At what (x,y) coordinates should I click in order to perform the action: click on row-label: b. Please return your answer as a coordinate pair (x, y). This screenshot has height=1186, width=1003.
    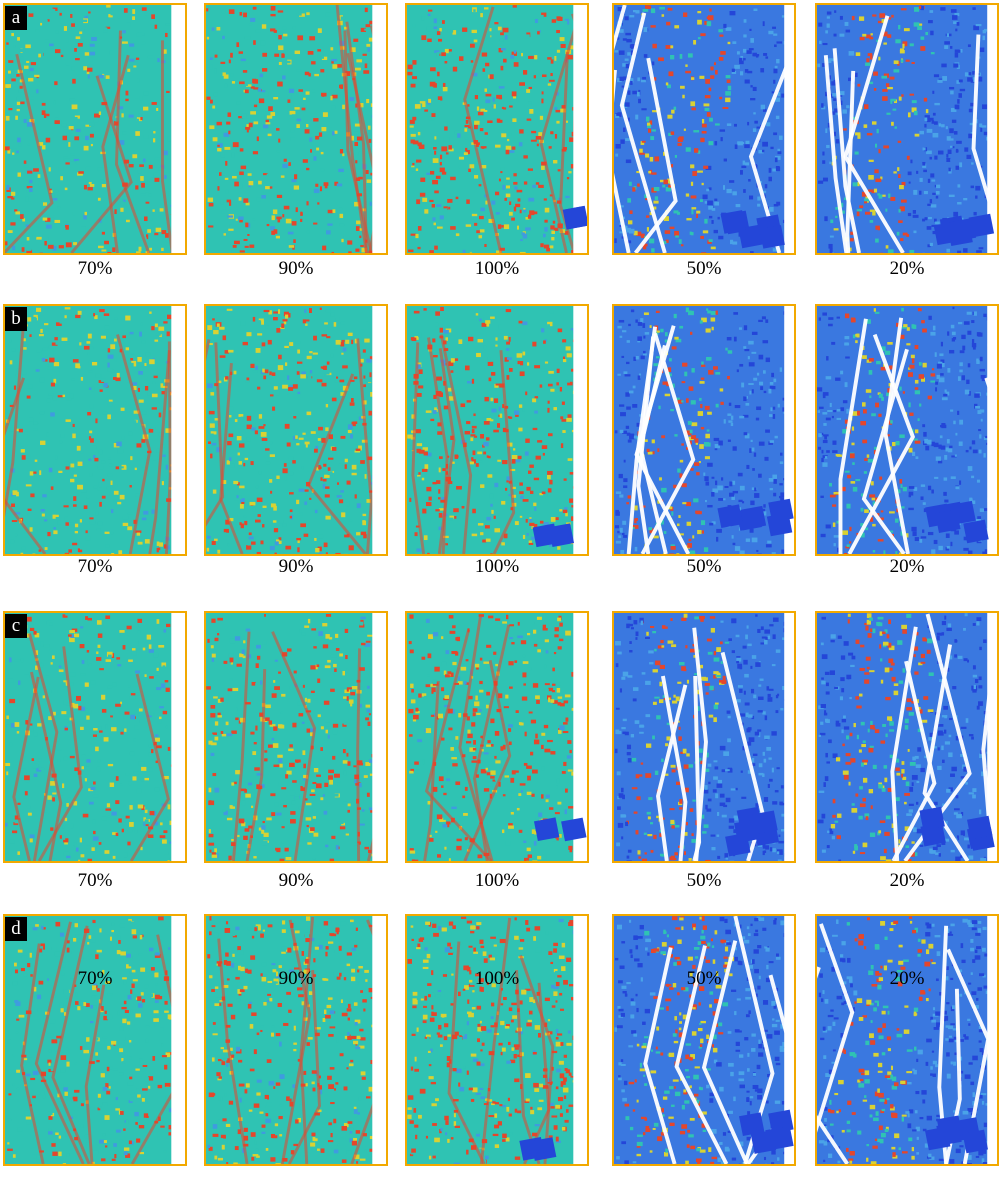
    Looking at the image, I should click on (16, 319).